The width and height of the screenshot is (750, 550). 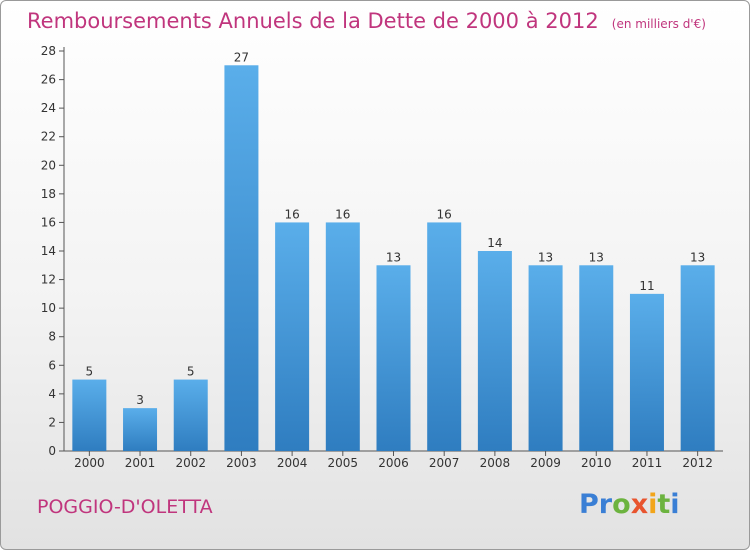 I want to click on x-tick-label: 2010, so click(x=596, y=463).